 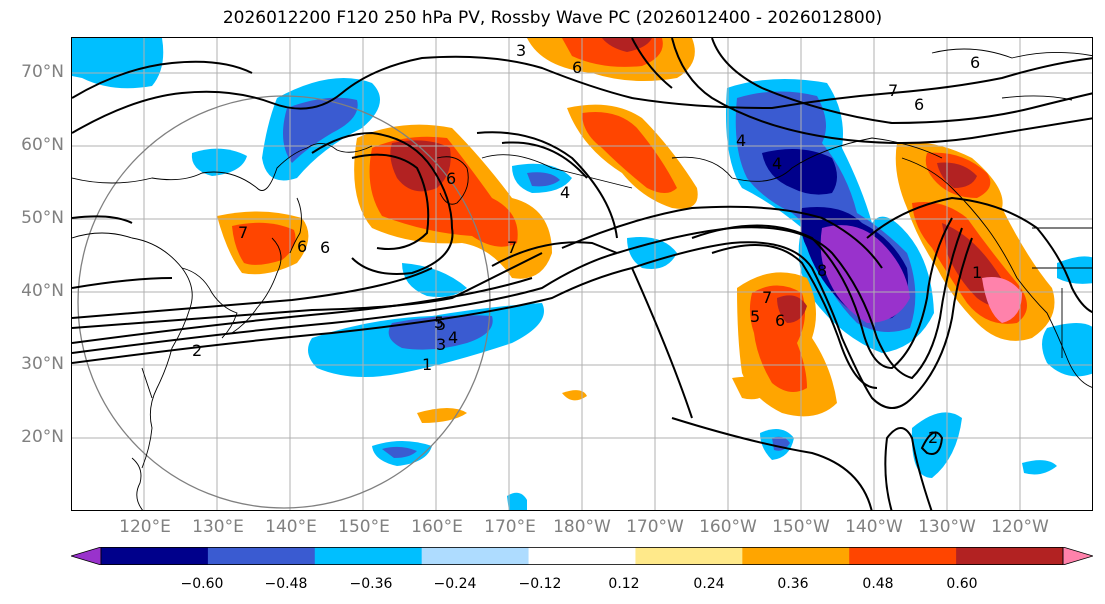 What do you see at coordinates (709, 584) in the screenshot?
I see `colorbar-tick-label: 0.24` at bounding box center [709, 584].